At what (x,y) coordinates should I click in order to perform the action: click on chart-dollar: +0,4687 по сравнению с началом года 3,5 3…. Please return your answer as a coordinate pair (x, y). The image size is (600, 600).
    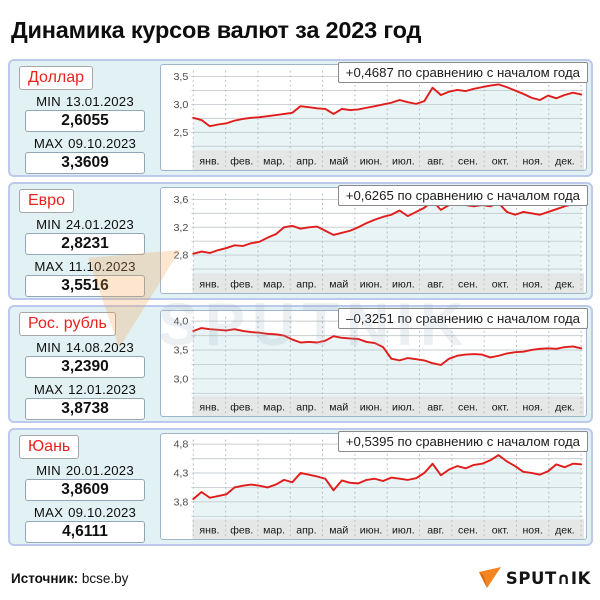
    Looking at the image, I should click on (374, 116).